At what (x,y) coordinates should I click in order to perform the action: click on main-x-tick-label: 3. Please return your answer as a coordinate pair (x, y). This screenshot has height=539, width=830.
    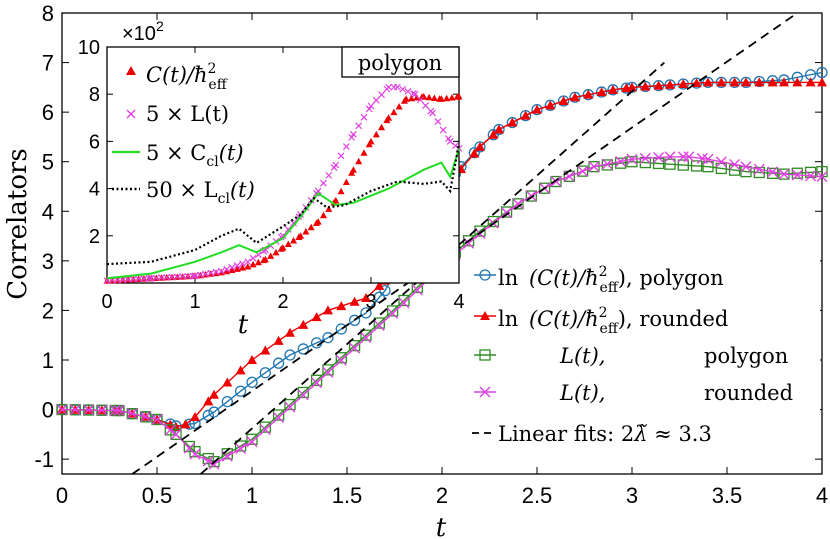
    Looking at the image, I should click on (632, 495).